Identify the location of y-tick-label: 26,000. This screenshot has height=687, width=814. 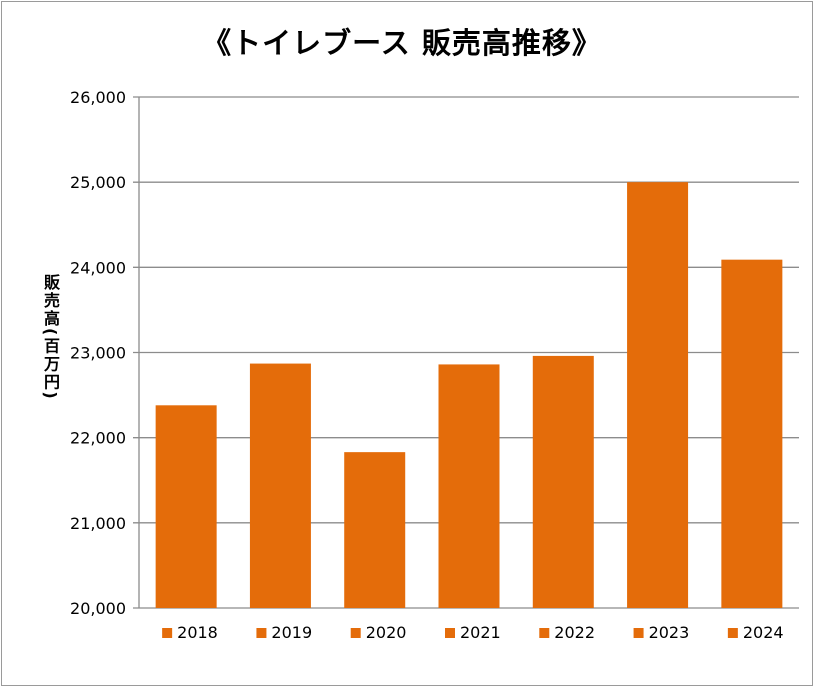
(98, 97).